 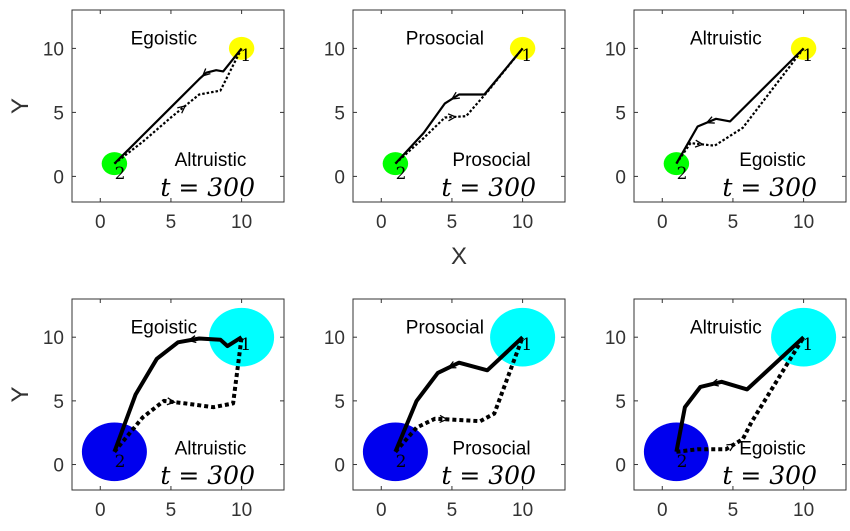 What do you see at coordinates (459, 256) in the screenshot?
I see `x-axis-label: X` at bounding box center [459, 256].